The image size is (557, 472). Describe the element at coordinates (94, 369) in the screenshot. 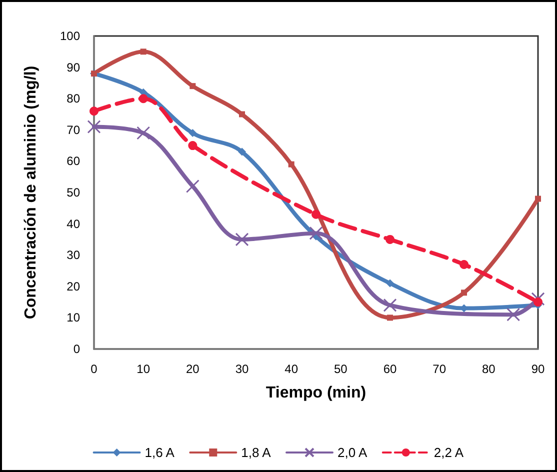

I see `x-tick-label: 0` at that location.